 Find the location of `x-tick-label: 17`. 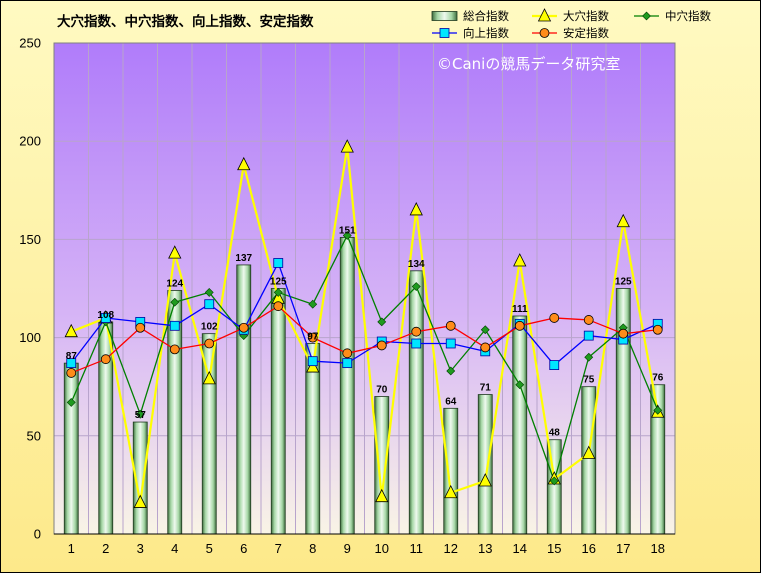

x-tick-label: 17 is located at coordinates (623, 548).